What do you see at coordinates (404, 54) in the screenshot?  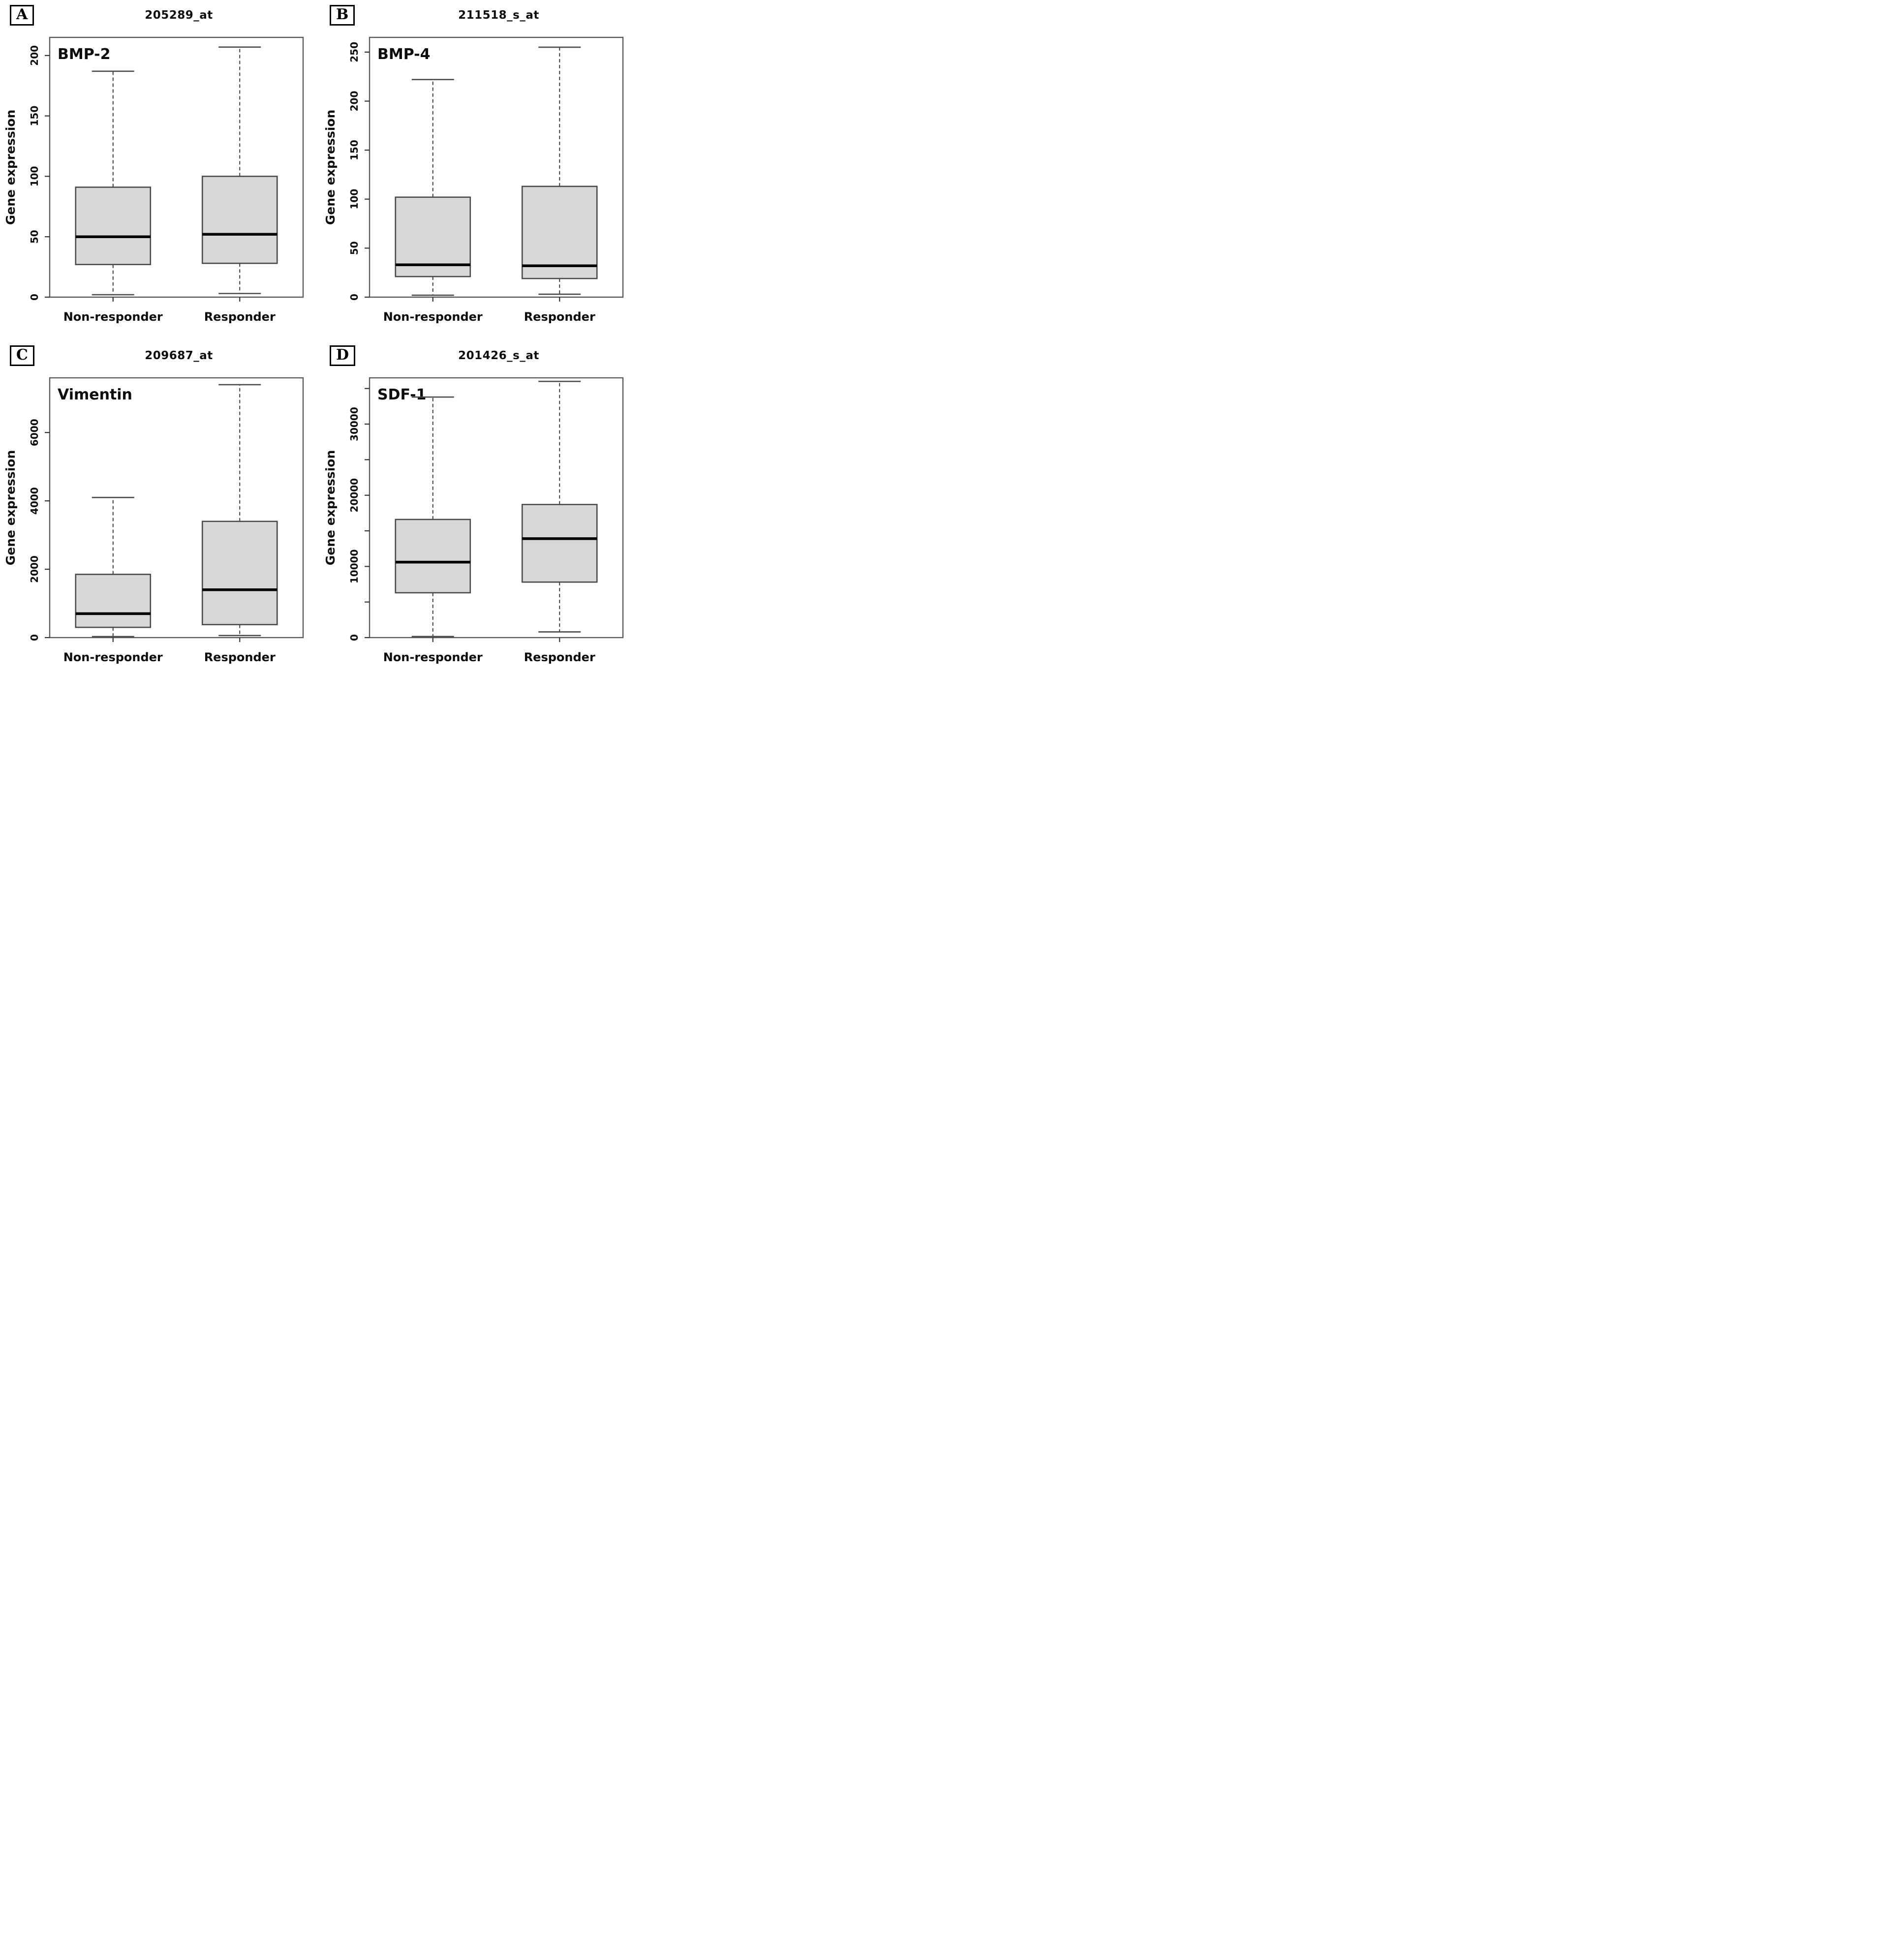 I see `gene-label: BMP-4` at bounding box center [404, 54].